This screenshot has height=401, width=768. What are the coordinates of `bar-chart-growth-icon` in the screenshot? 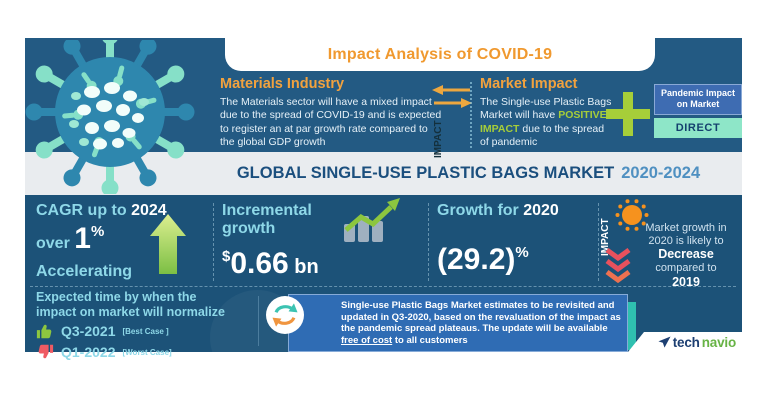 It's located at (372, 220).